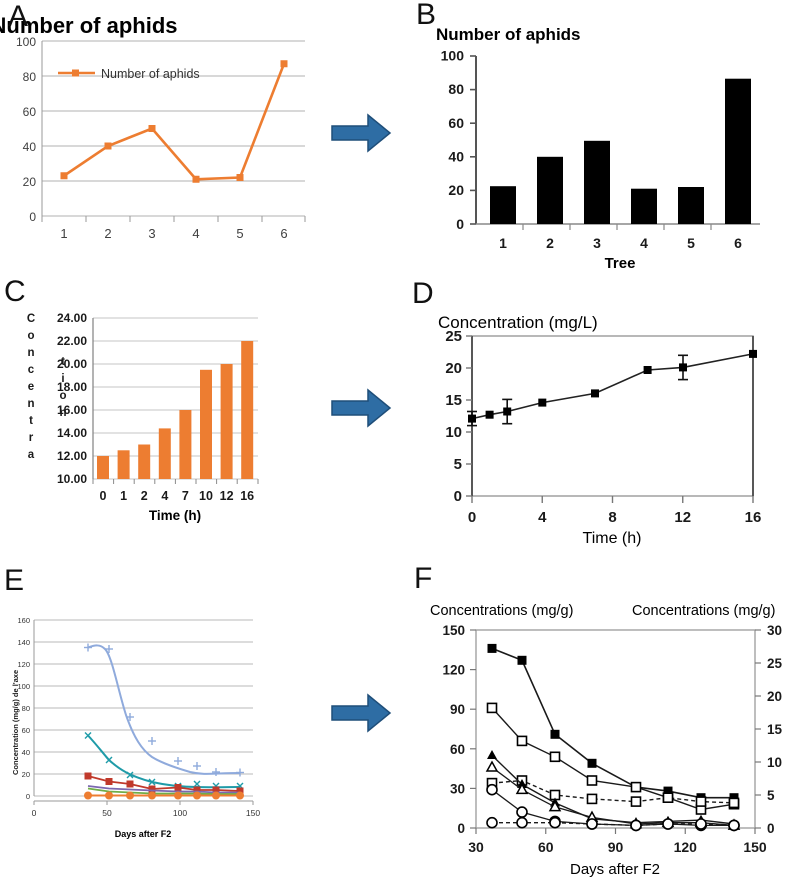 This screenshot has width=794, height=879. Describe the element at coordinates (612, 517) in the screenshot. I see `svg-text: 8` at that location.